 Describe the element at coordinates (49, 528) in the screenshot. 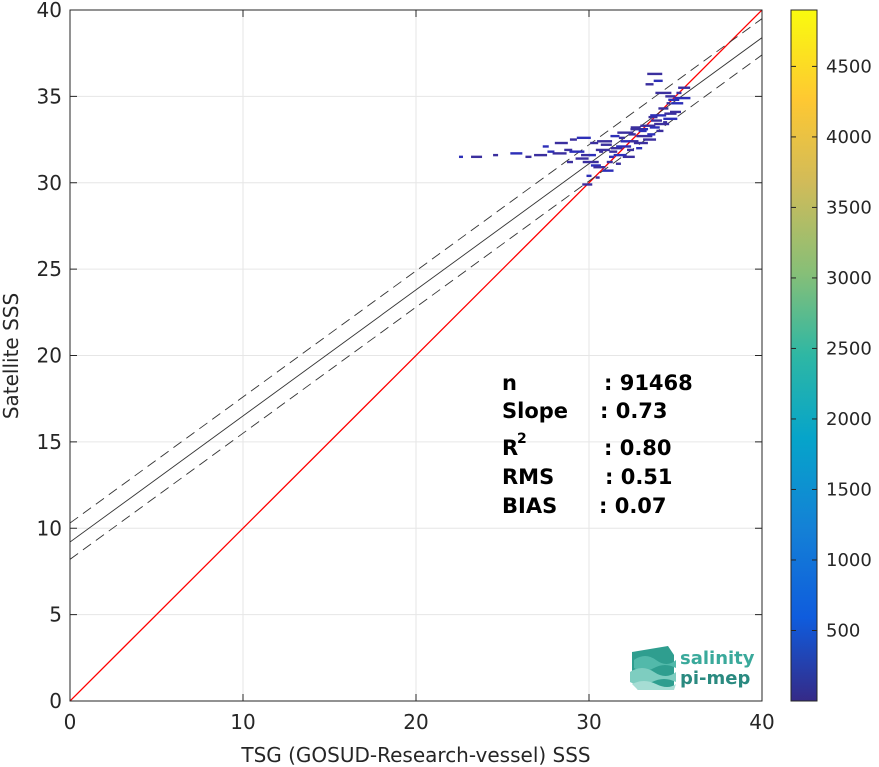

I see `y-tick-label: 10` at that location.